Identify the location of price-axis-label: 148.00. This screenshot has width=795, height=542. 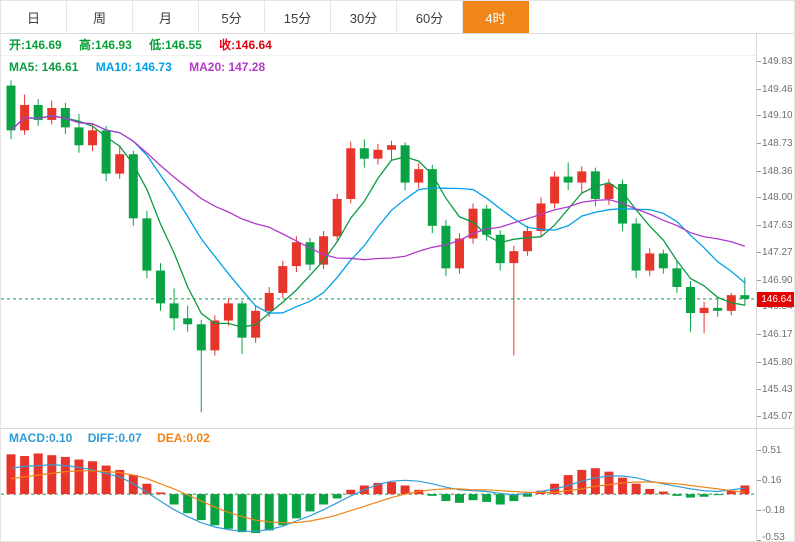
(777, 197).